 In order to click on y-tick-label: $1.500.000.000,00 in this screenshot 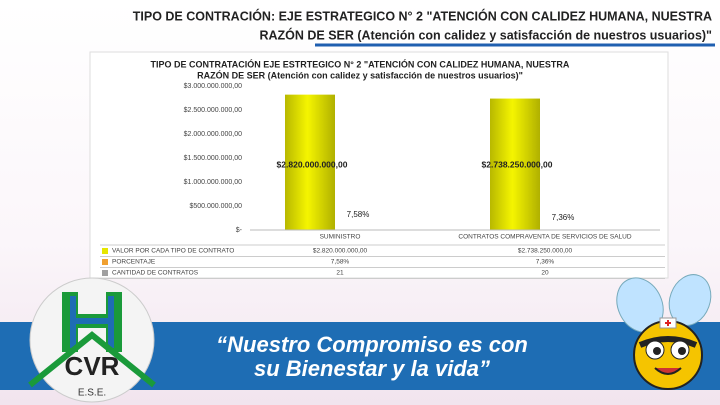, I will do `click(213, 158)`.